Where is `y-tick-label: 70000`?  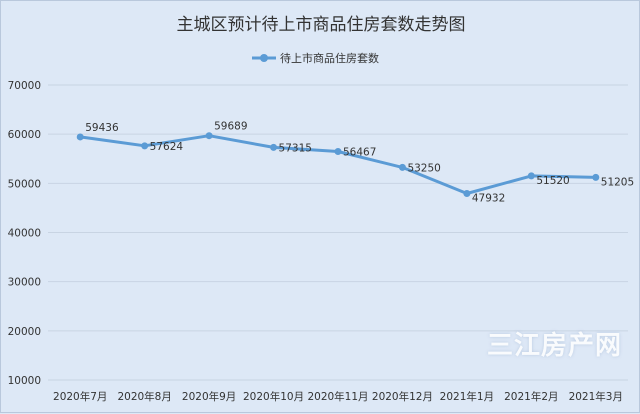 y-tick-label: 70000 is located at coordinates (24, 86).